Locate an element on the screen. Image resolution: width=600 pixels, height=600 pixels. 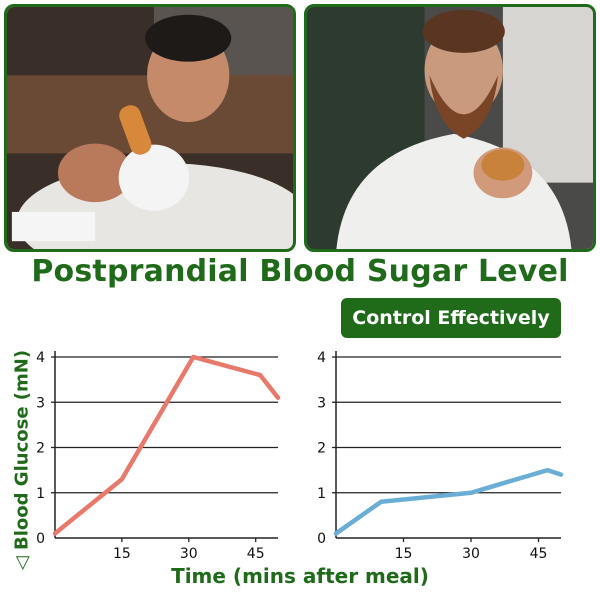
y-tick-label-2-1: 1 is located at coordinates (321, 494).